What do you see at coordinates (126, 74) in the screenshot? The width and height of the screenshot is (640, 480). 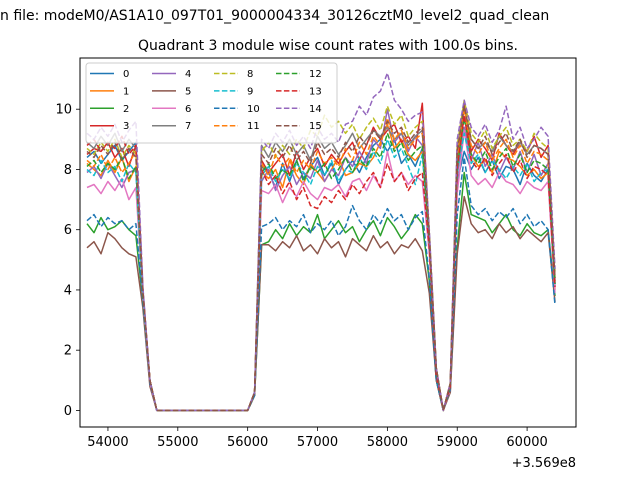 I see `legend-label-0: 0` at bounding box center [126, 74].